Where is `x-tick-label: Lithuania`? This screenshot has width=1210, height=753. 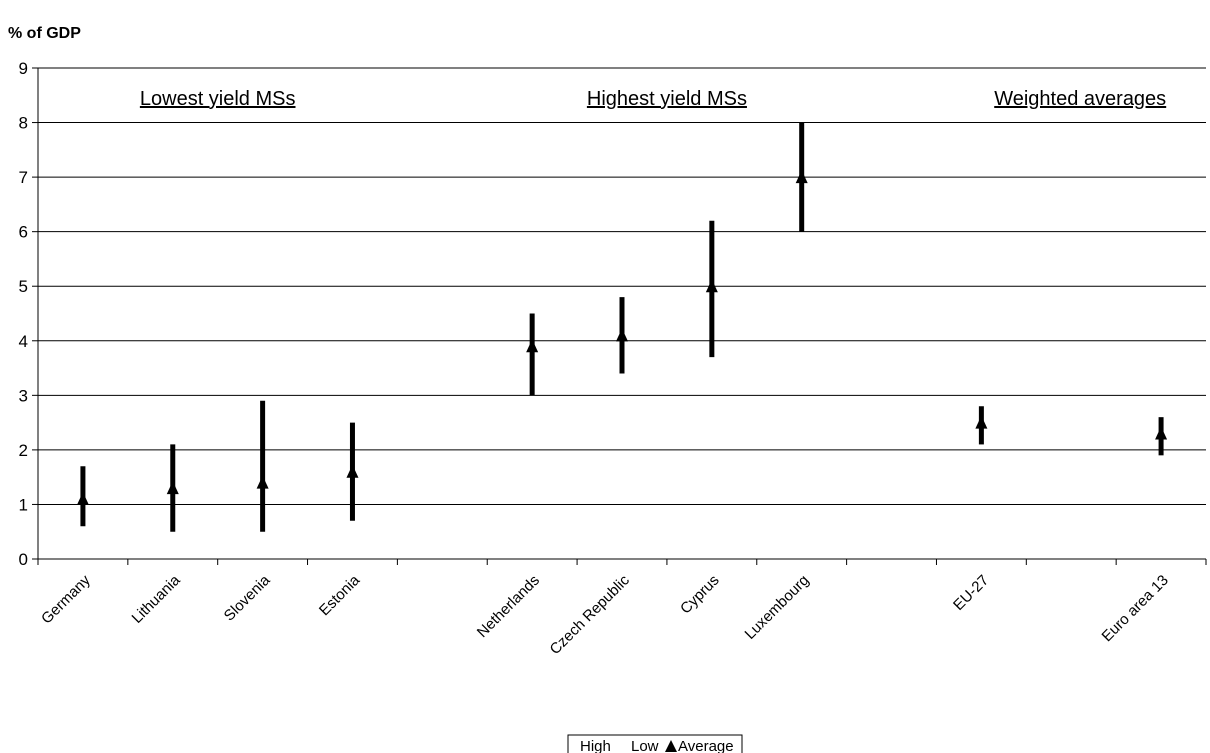 x-tick-label: Lithuania is located at coordinates (157, 599).